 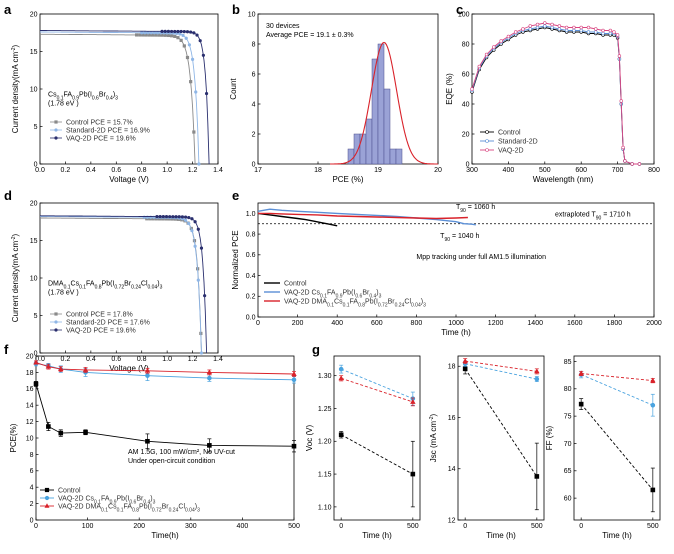 I want to click on legend-label: Control PCE = 15.7%, so click(x=99, y=122).